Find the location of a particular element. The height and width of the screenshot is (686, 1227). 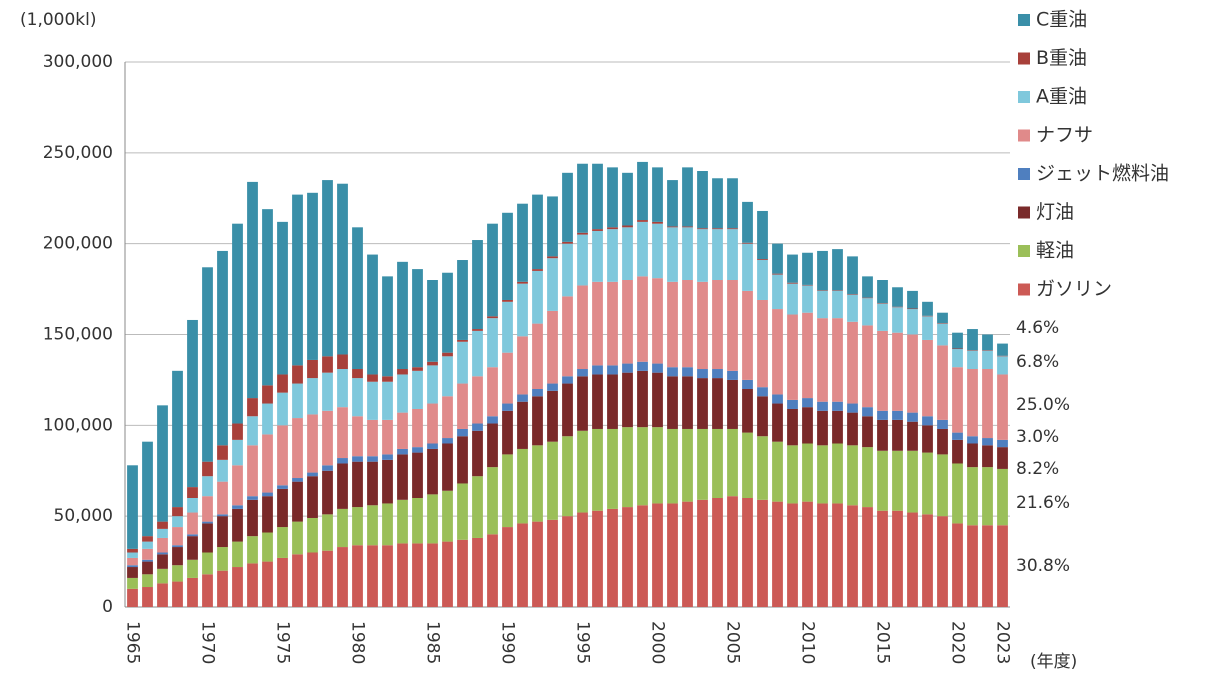

x-tick-label: 1980 is located at coordinates (358, 642).